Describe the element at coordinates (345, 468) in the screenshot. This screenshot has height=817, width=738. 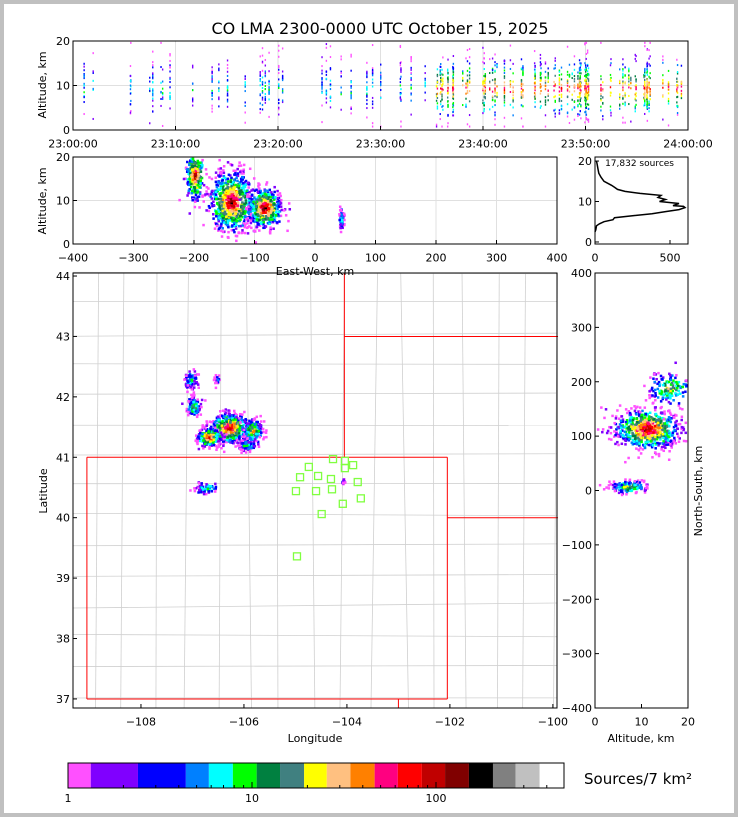
I see `station-marker` at that location.